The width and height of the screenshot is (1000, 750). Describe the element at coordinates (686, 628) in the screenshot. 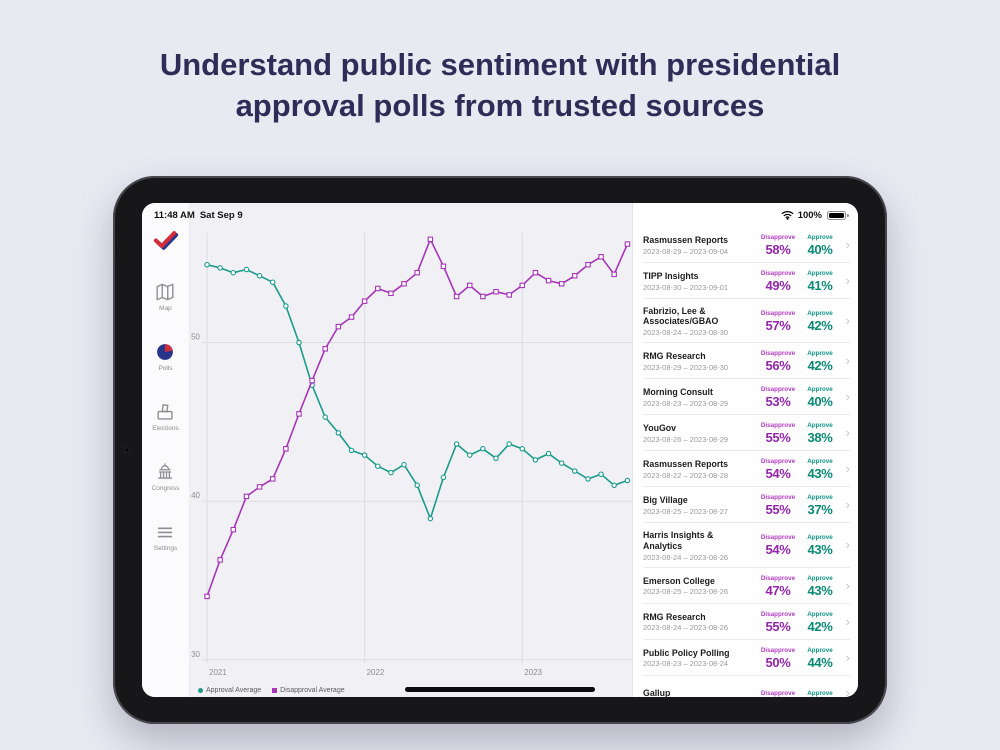

I see `poll-date-range: 2023-08-24 – 2023-08-26` at that location.